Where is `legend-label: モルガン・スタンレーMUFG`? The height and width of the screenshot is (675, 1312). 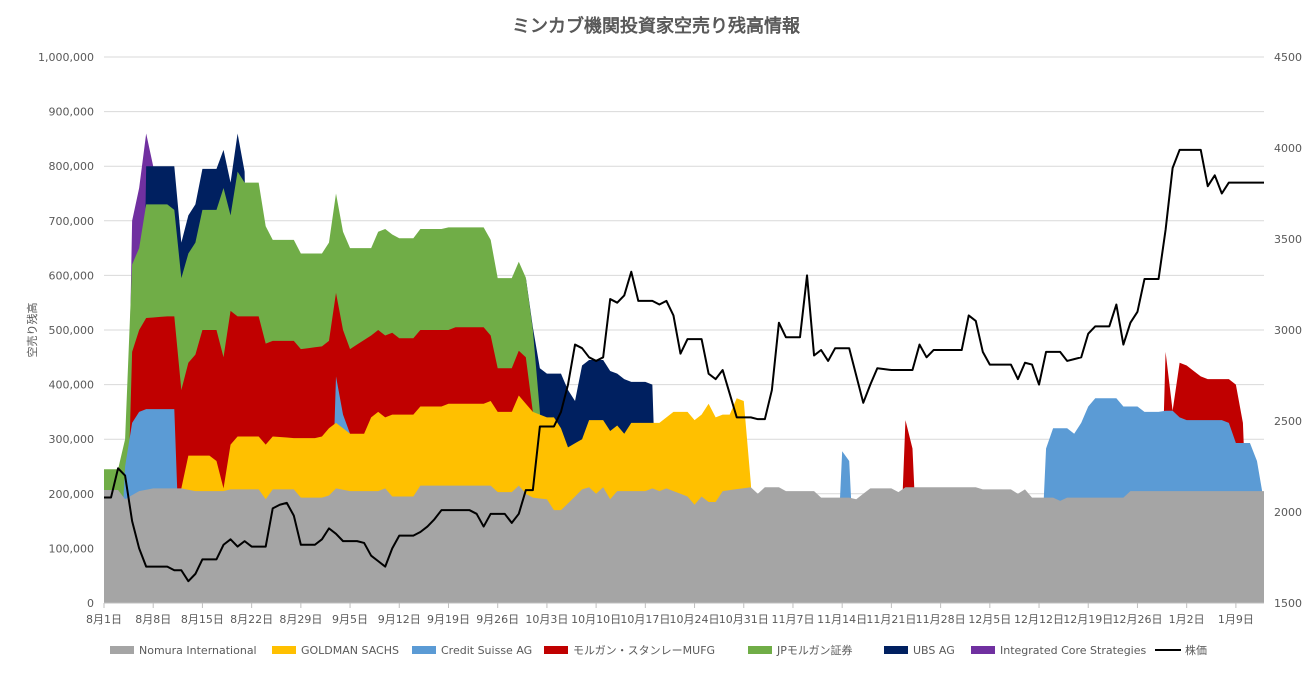
legend-label: モルガン・スタンレーMUFG is located at coordinates (644, 650).